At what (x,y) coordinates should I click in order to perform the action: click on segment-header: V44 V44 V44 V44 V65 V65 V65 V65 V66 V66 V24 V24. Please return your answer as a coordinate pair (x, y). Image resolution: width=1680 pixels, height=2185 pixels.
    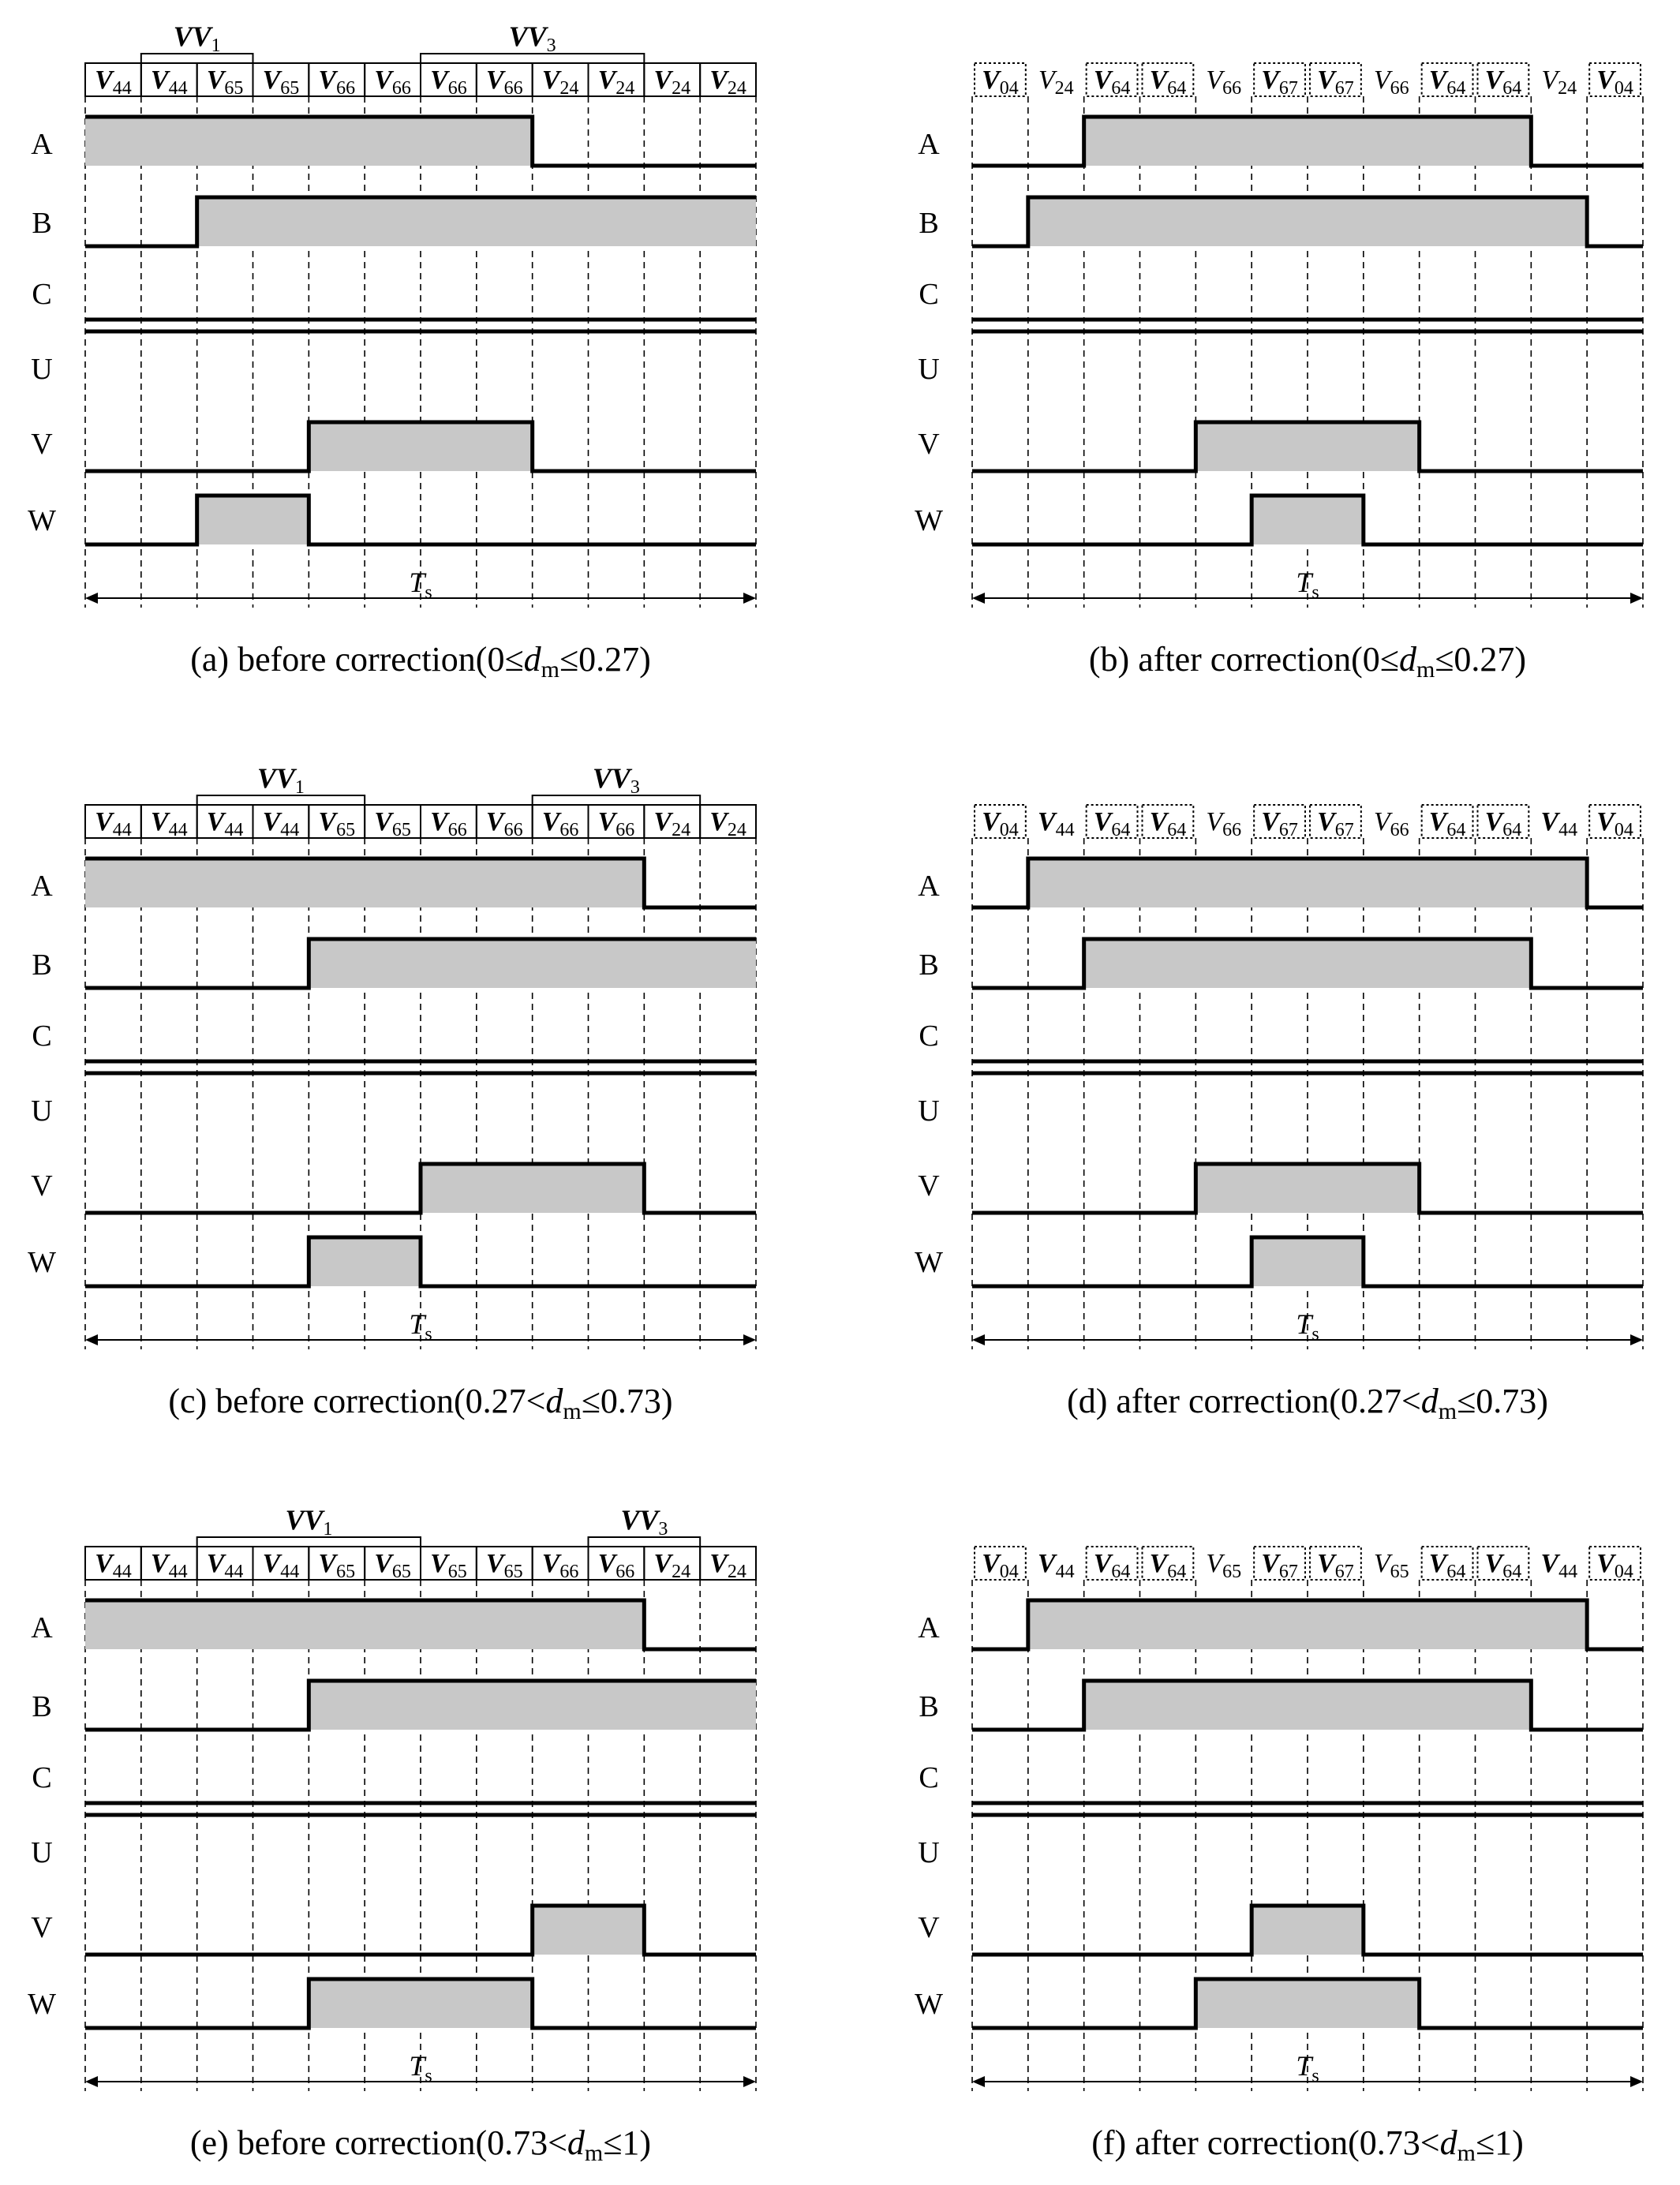
    Looking at the image, I should click on (421, 1564).